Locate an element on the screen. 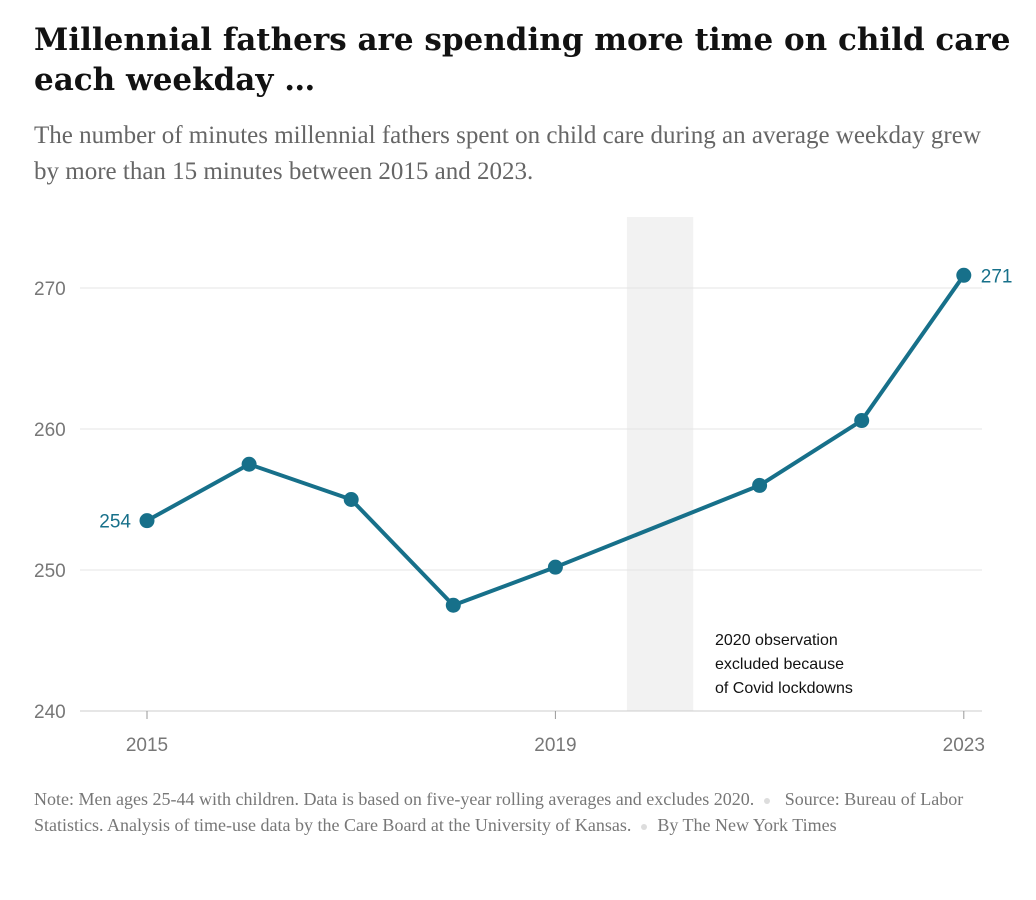 The height and width of the screenshot is (900, 1036). y-tick-label: 260 is located at coordinates (50, 430).